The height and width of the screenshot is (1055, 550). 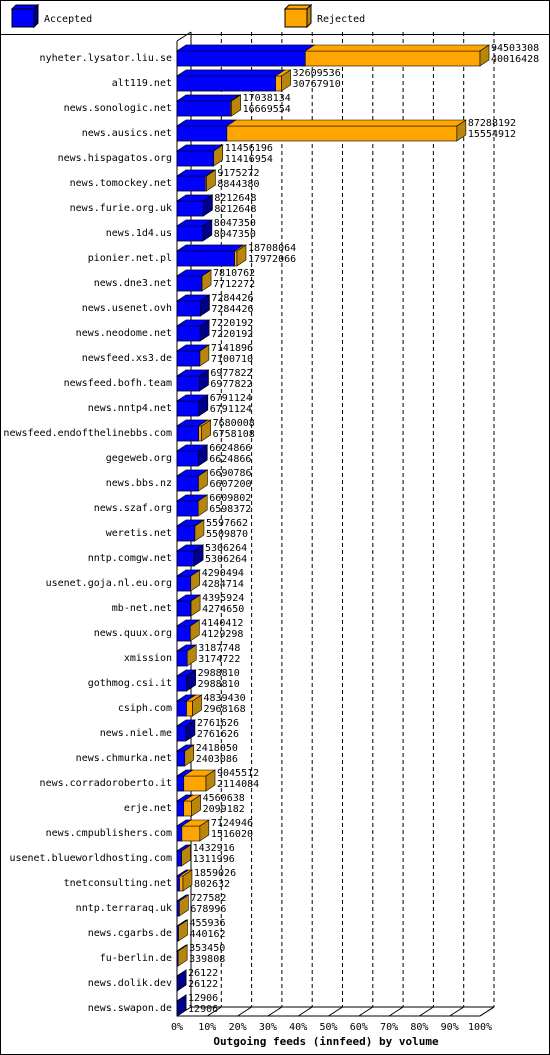 I want to click on y-tick-label: news.hispagatos.org, so click(x=115, y=158).